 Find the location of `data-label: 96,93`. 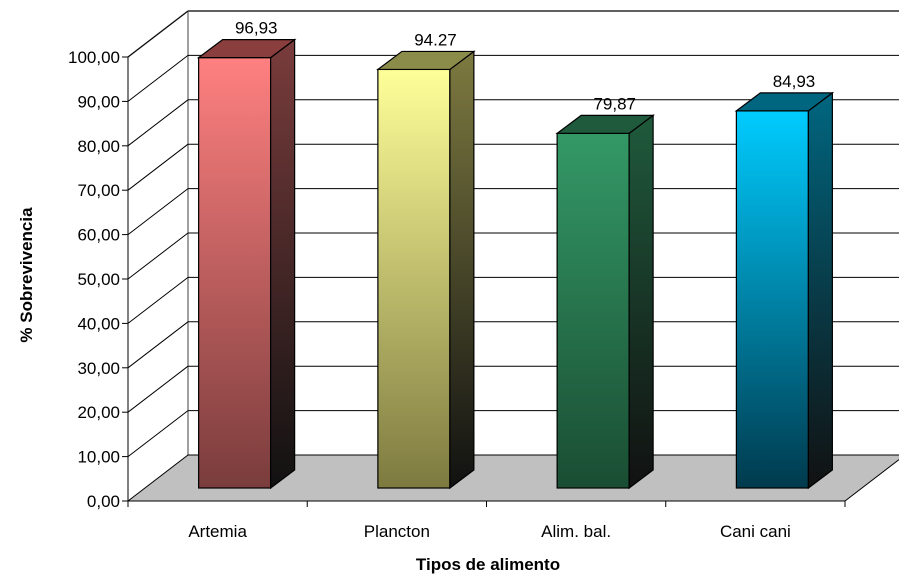

data-label: 96,93 is located at coordinates (256, 28).